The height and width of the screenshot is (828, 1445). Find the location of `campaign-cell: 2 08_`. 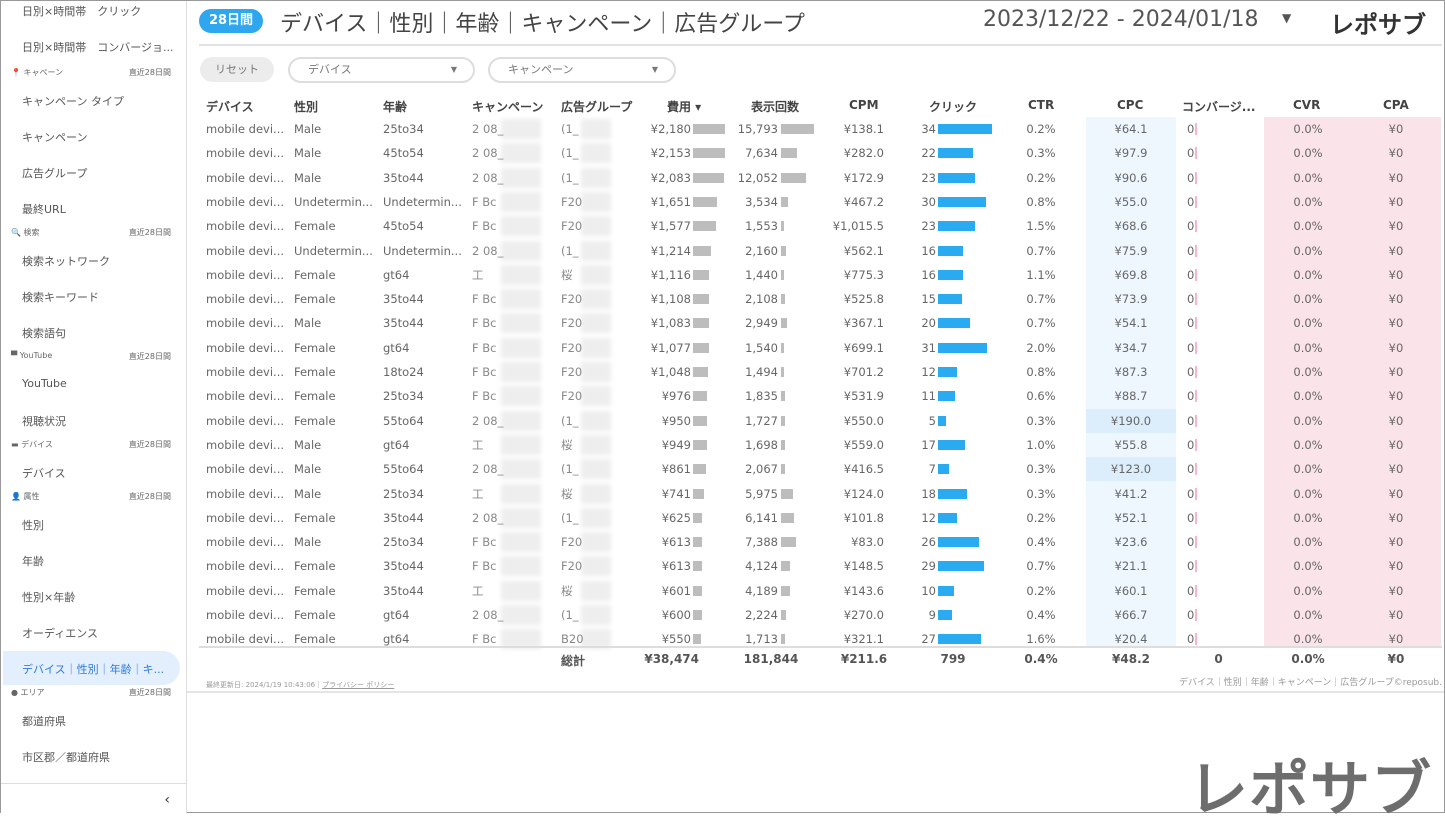

campaign-cell: 2 08_ is located at coordinates (488, 153).